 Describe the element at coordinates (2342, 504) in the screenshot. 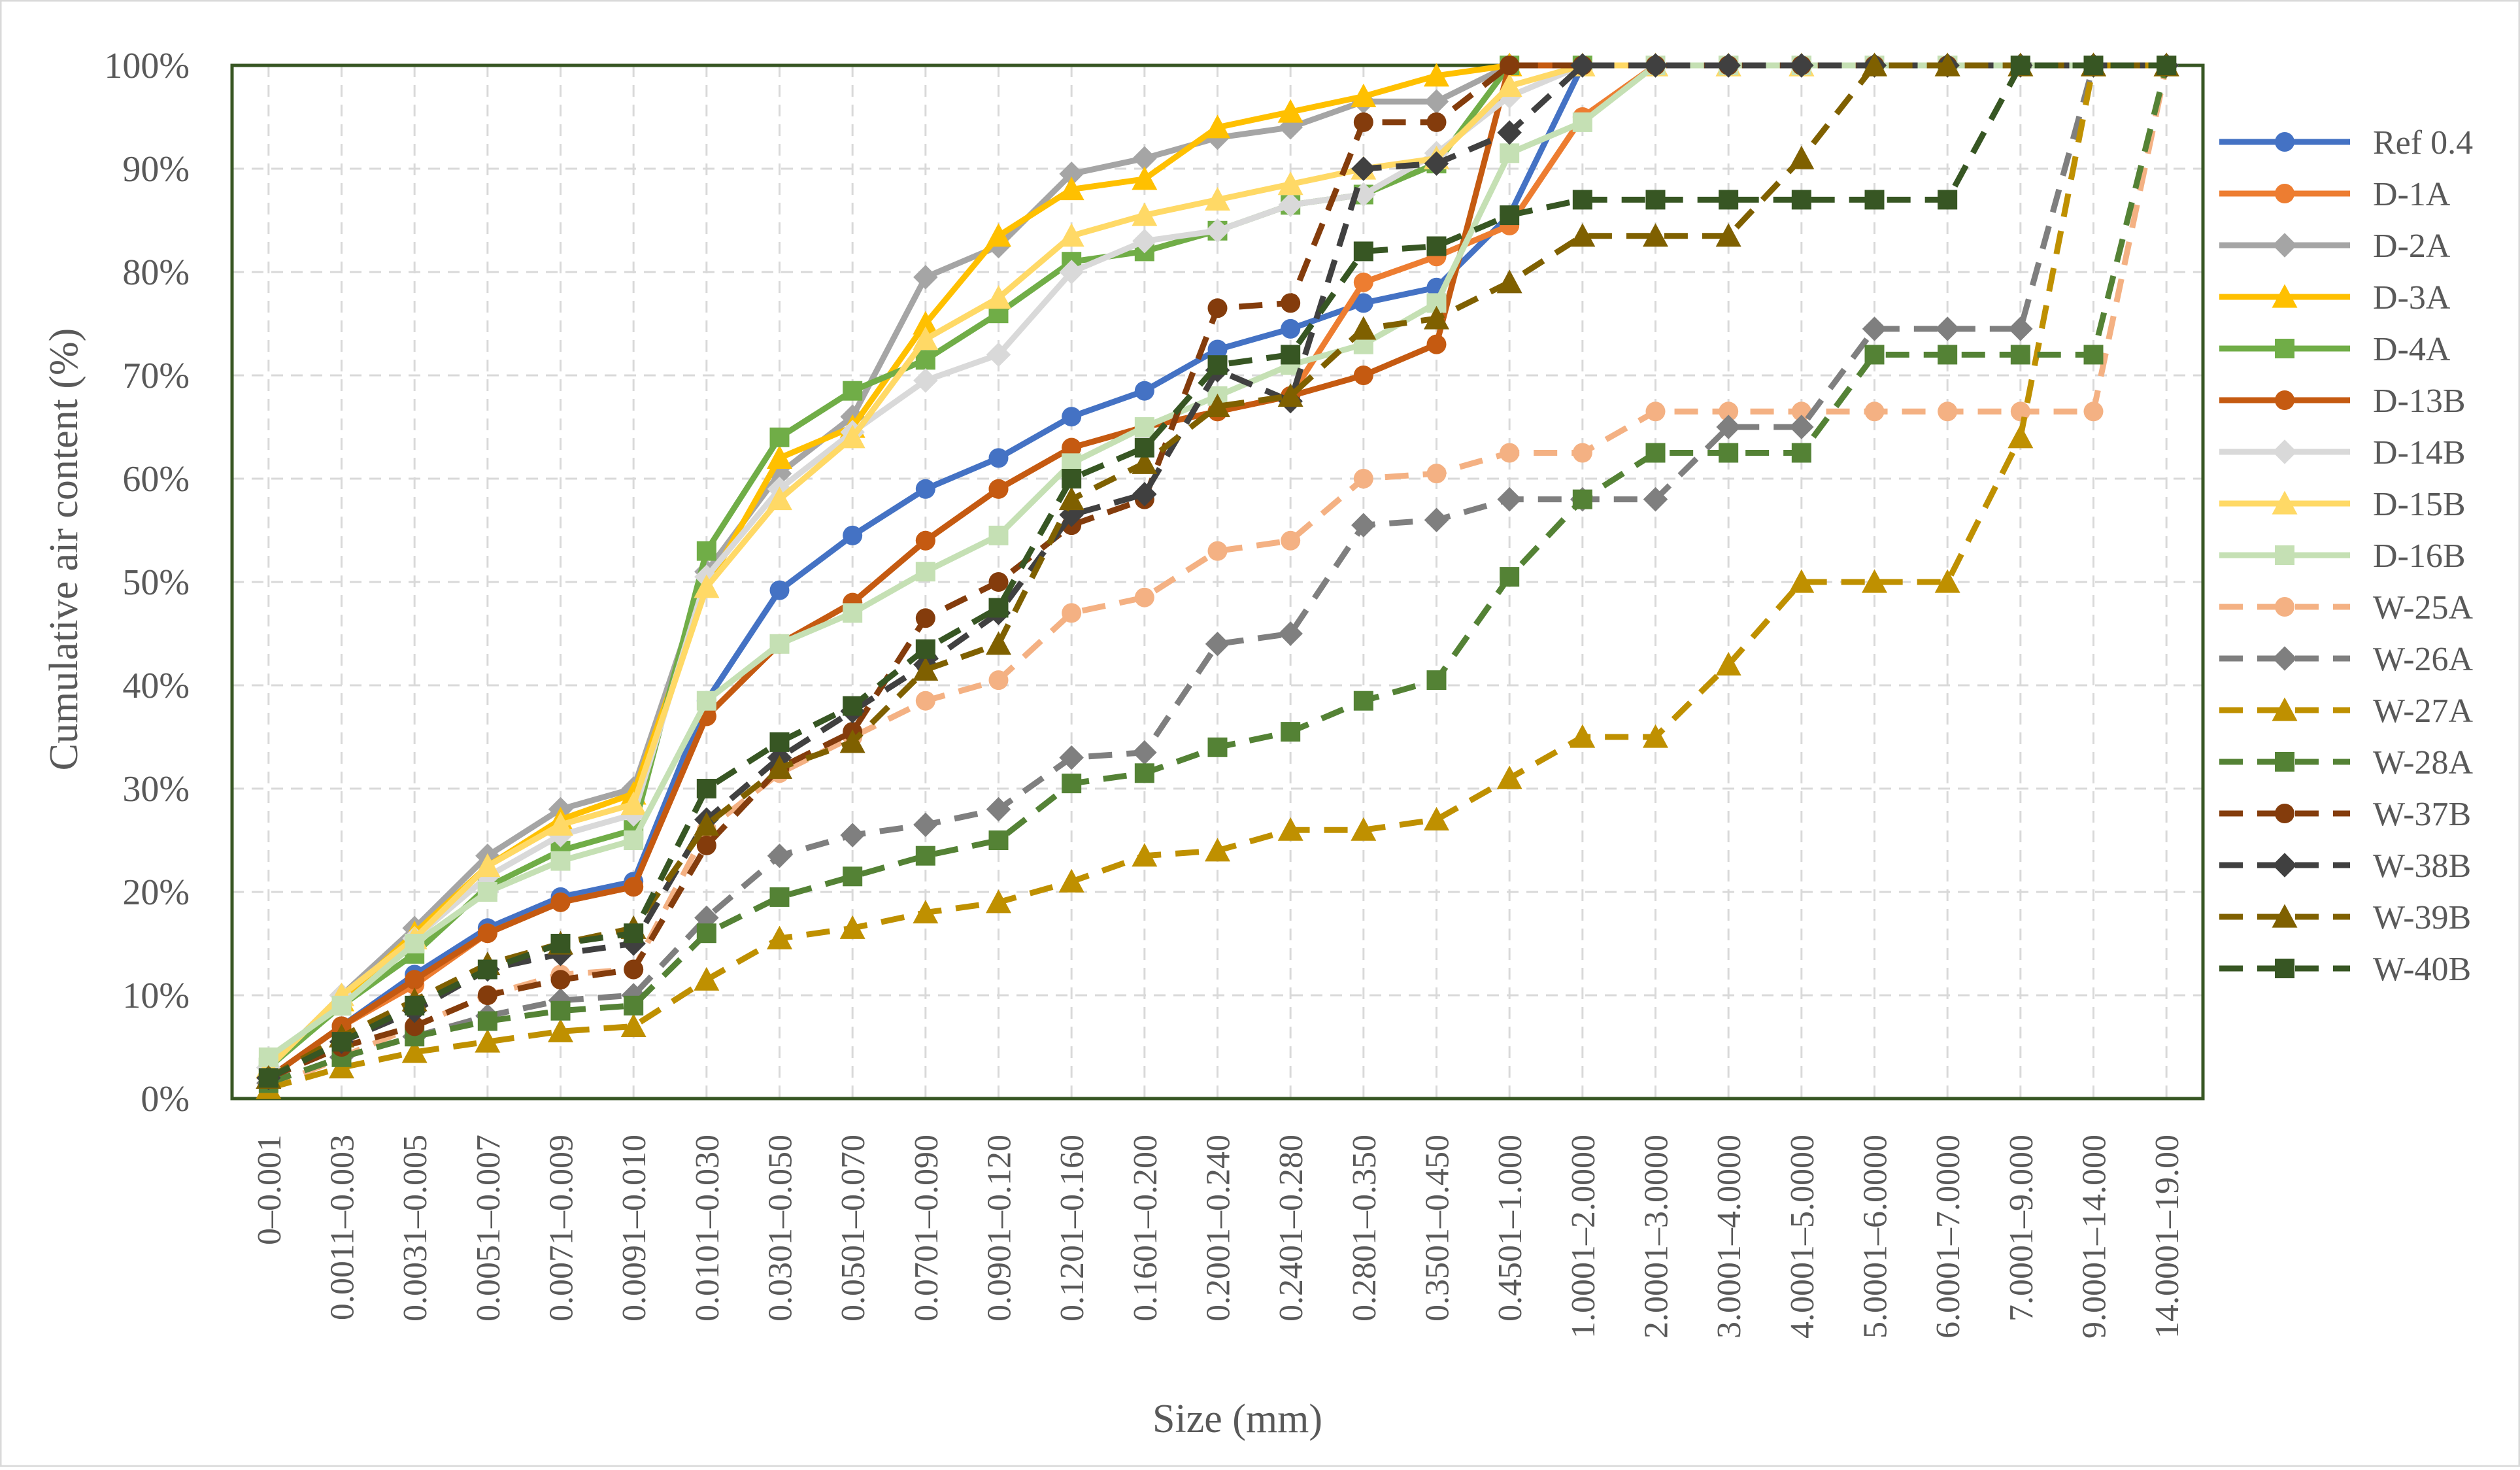

I see `legend-entry: D-15B` at that location.